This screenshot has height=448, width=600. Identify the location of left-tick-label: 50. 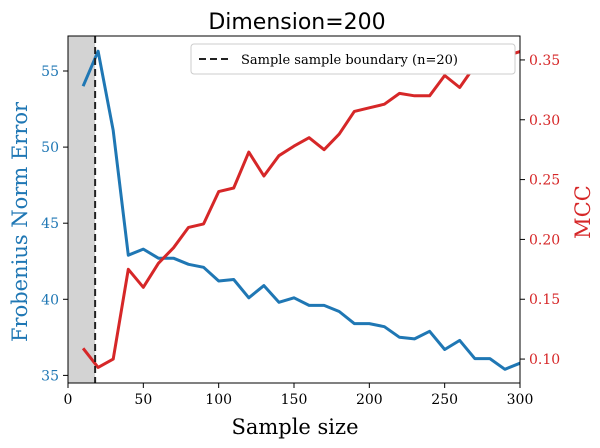
(50, 148).